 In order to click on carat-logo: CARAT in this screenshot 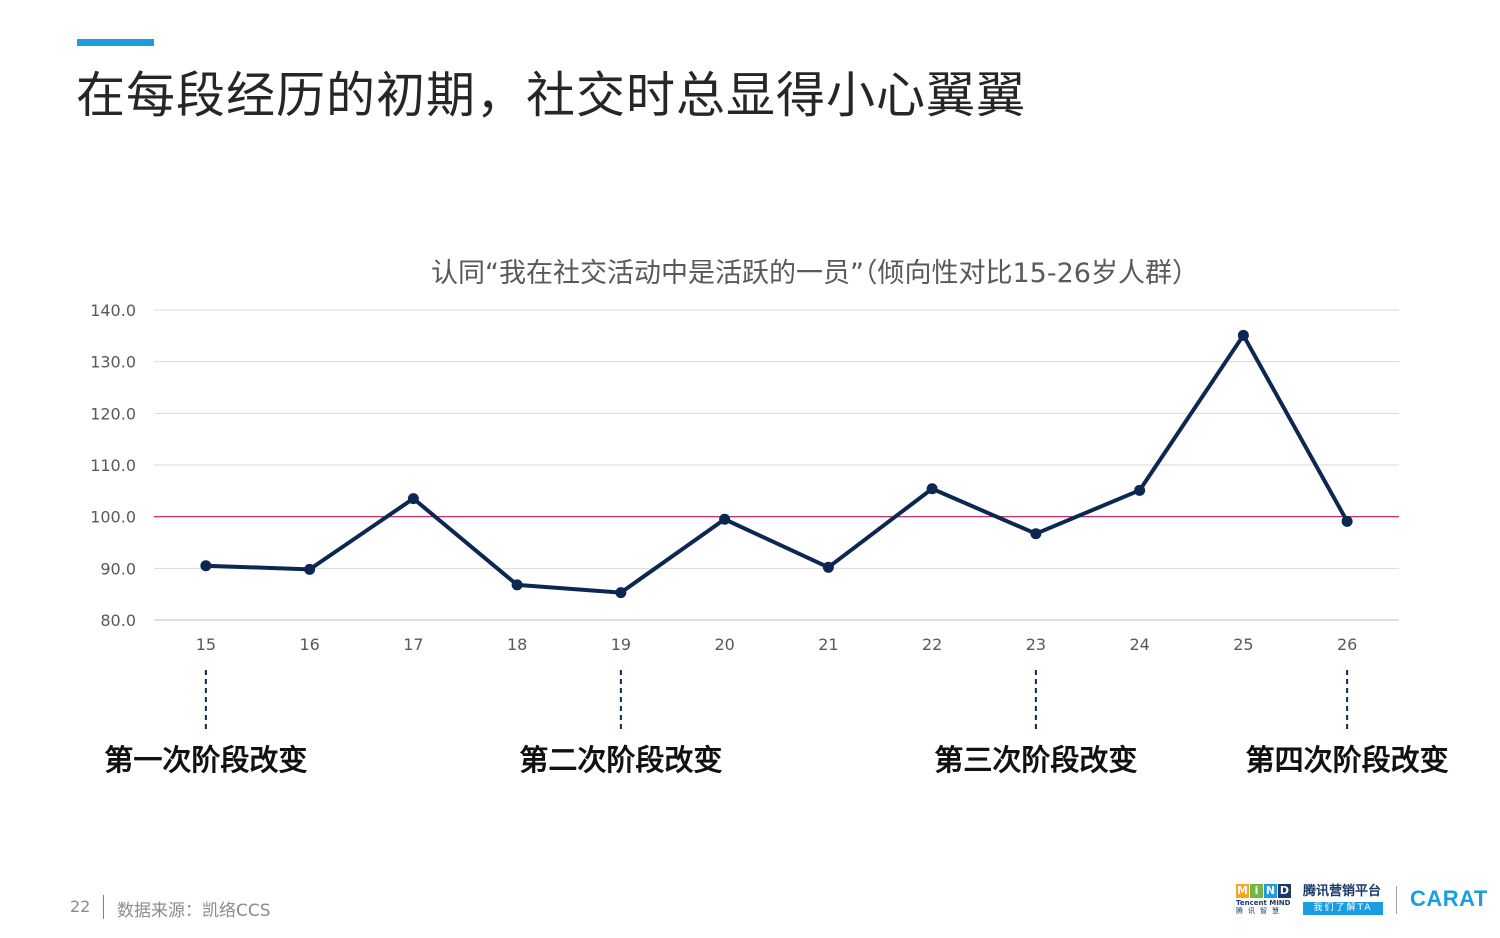, I will do `click(1449, 898)`.